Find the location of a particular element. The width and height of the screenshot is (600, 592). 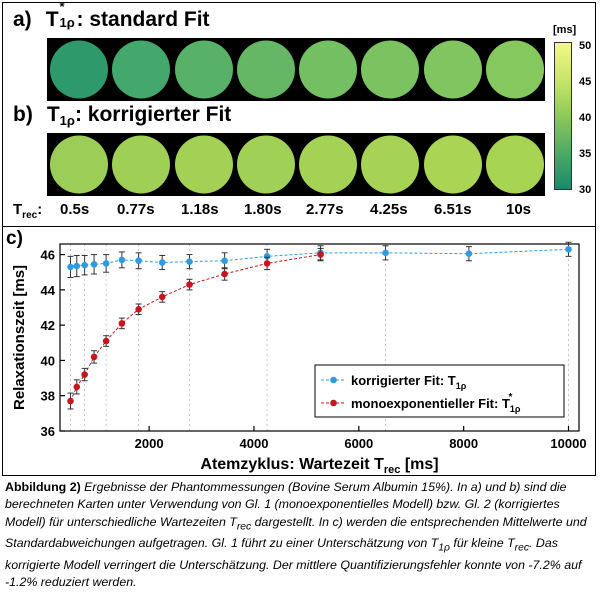

caption-sub-1: rec is located at coordinates (244, 527).